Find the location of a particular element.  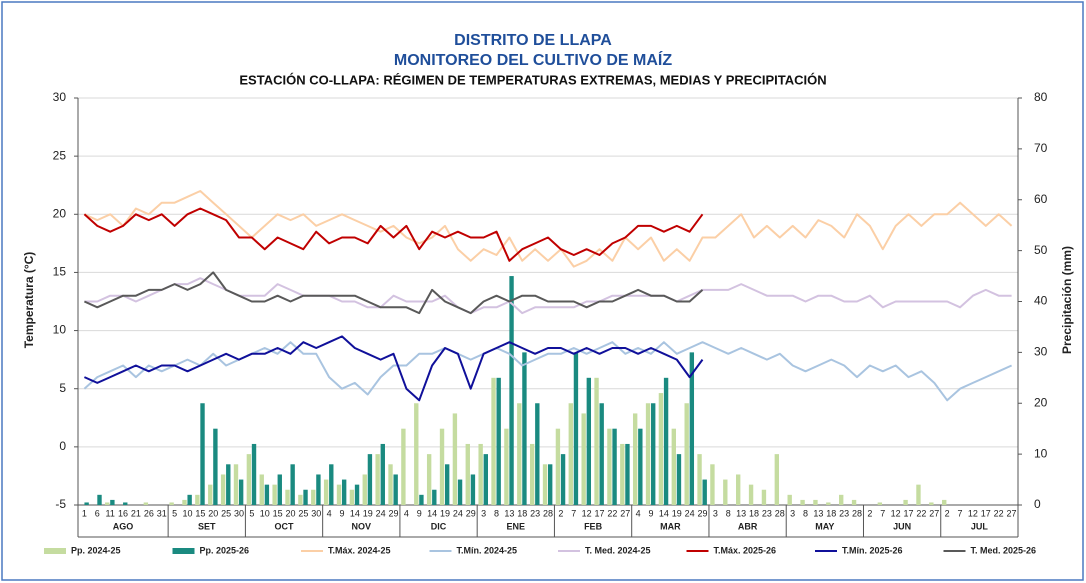

x-tick-label: 26 is located at coordinates (149, 513).